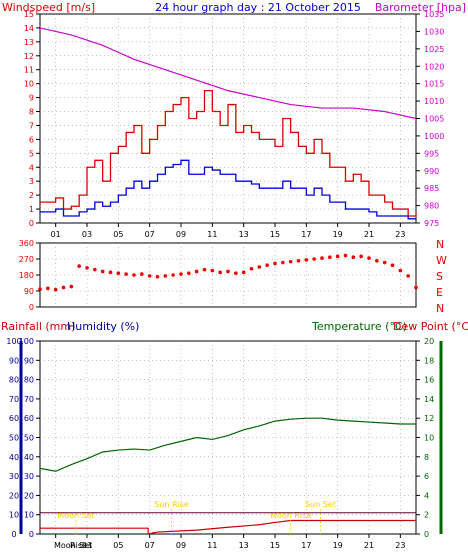 This screenshot has height=555, width=468. I want to click on windspeed-axis-tick-label: 14, so click(29, 28).